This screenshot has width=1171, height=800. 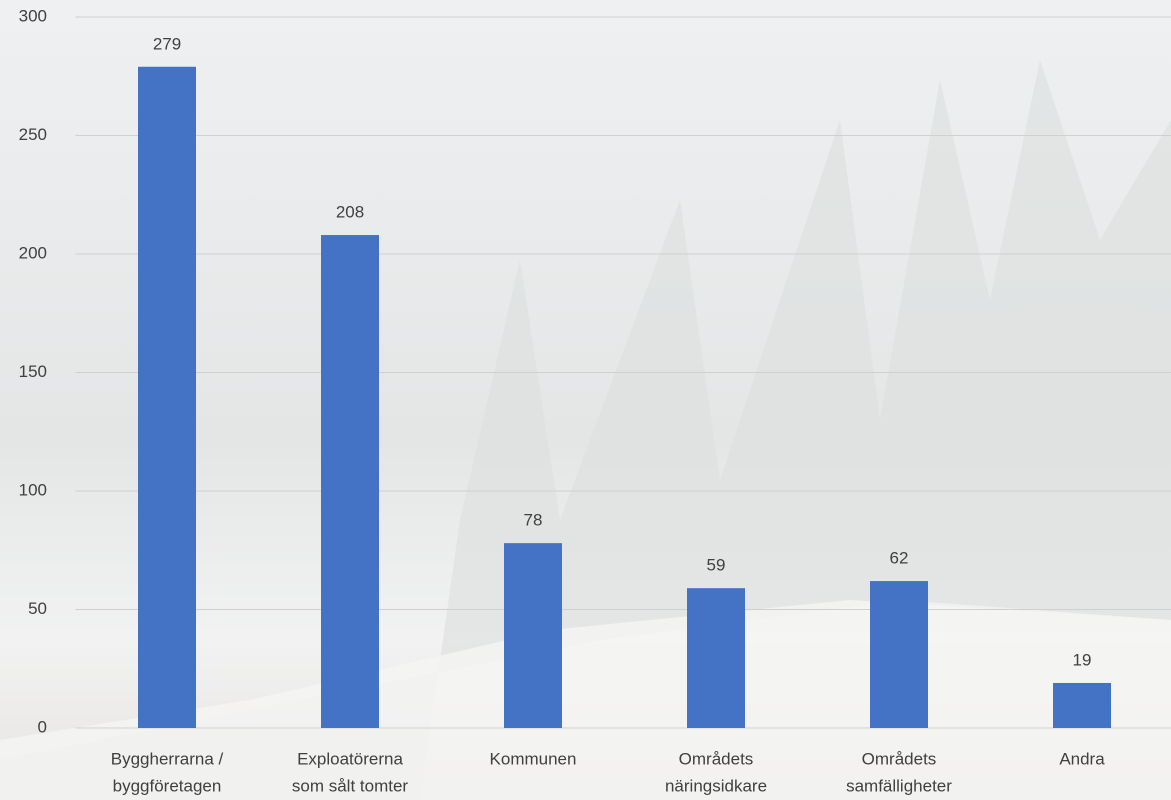 I want to click on y-tick-label: 250, so click(x=33, y=134).